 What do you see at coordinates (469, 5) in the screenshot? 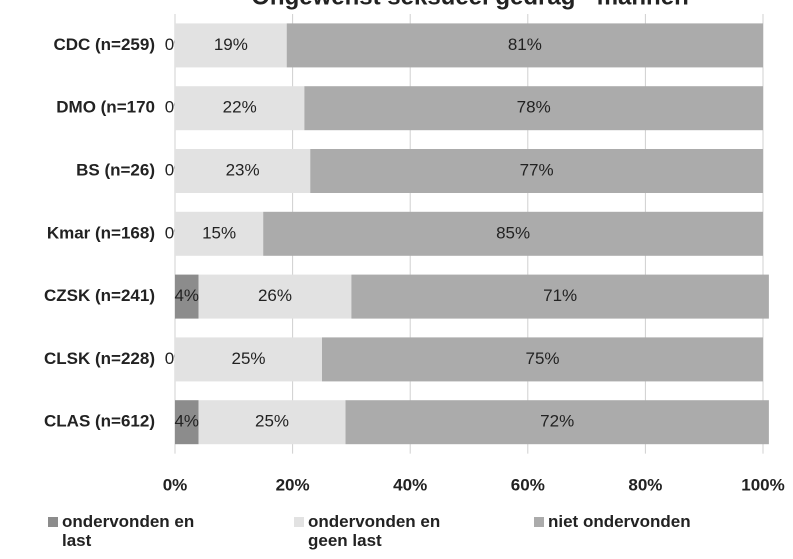
I see `chart-title: Ongewenst seksueel gedrag - mannen` at bounding box center [469, 5].